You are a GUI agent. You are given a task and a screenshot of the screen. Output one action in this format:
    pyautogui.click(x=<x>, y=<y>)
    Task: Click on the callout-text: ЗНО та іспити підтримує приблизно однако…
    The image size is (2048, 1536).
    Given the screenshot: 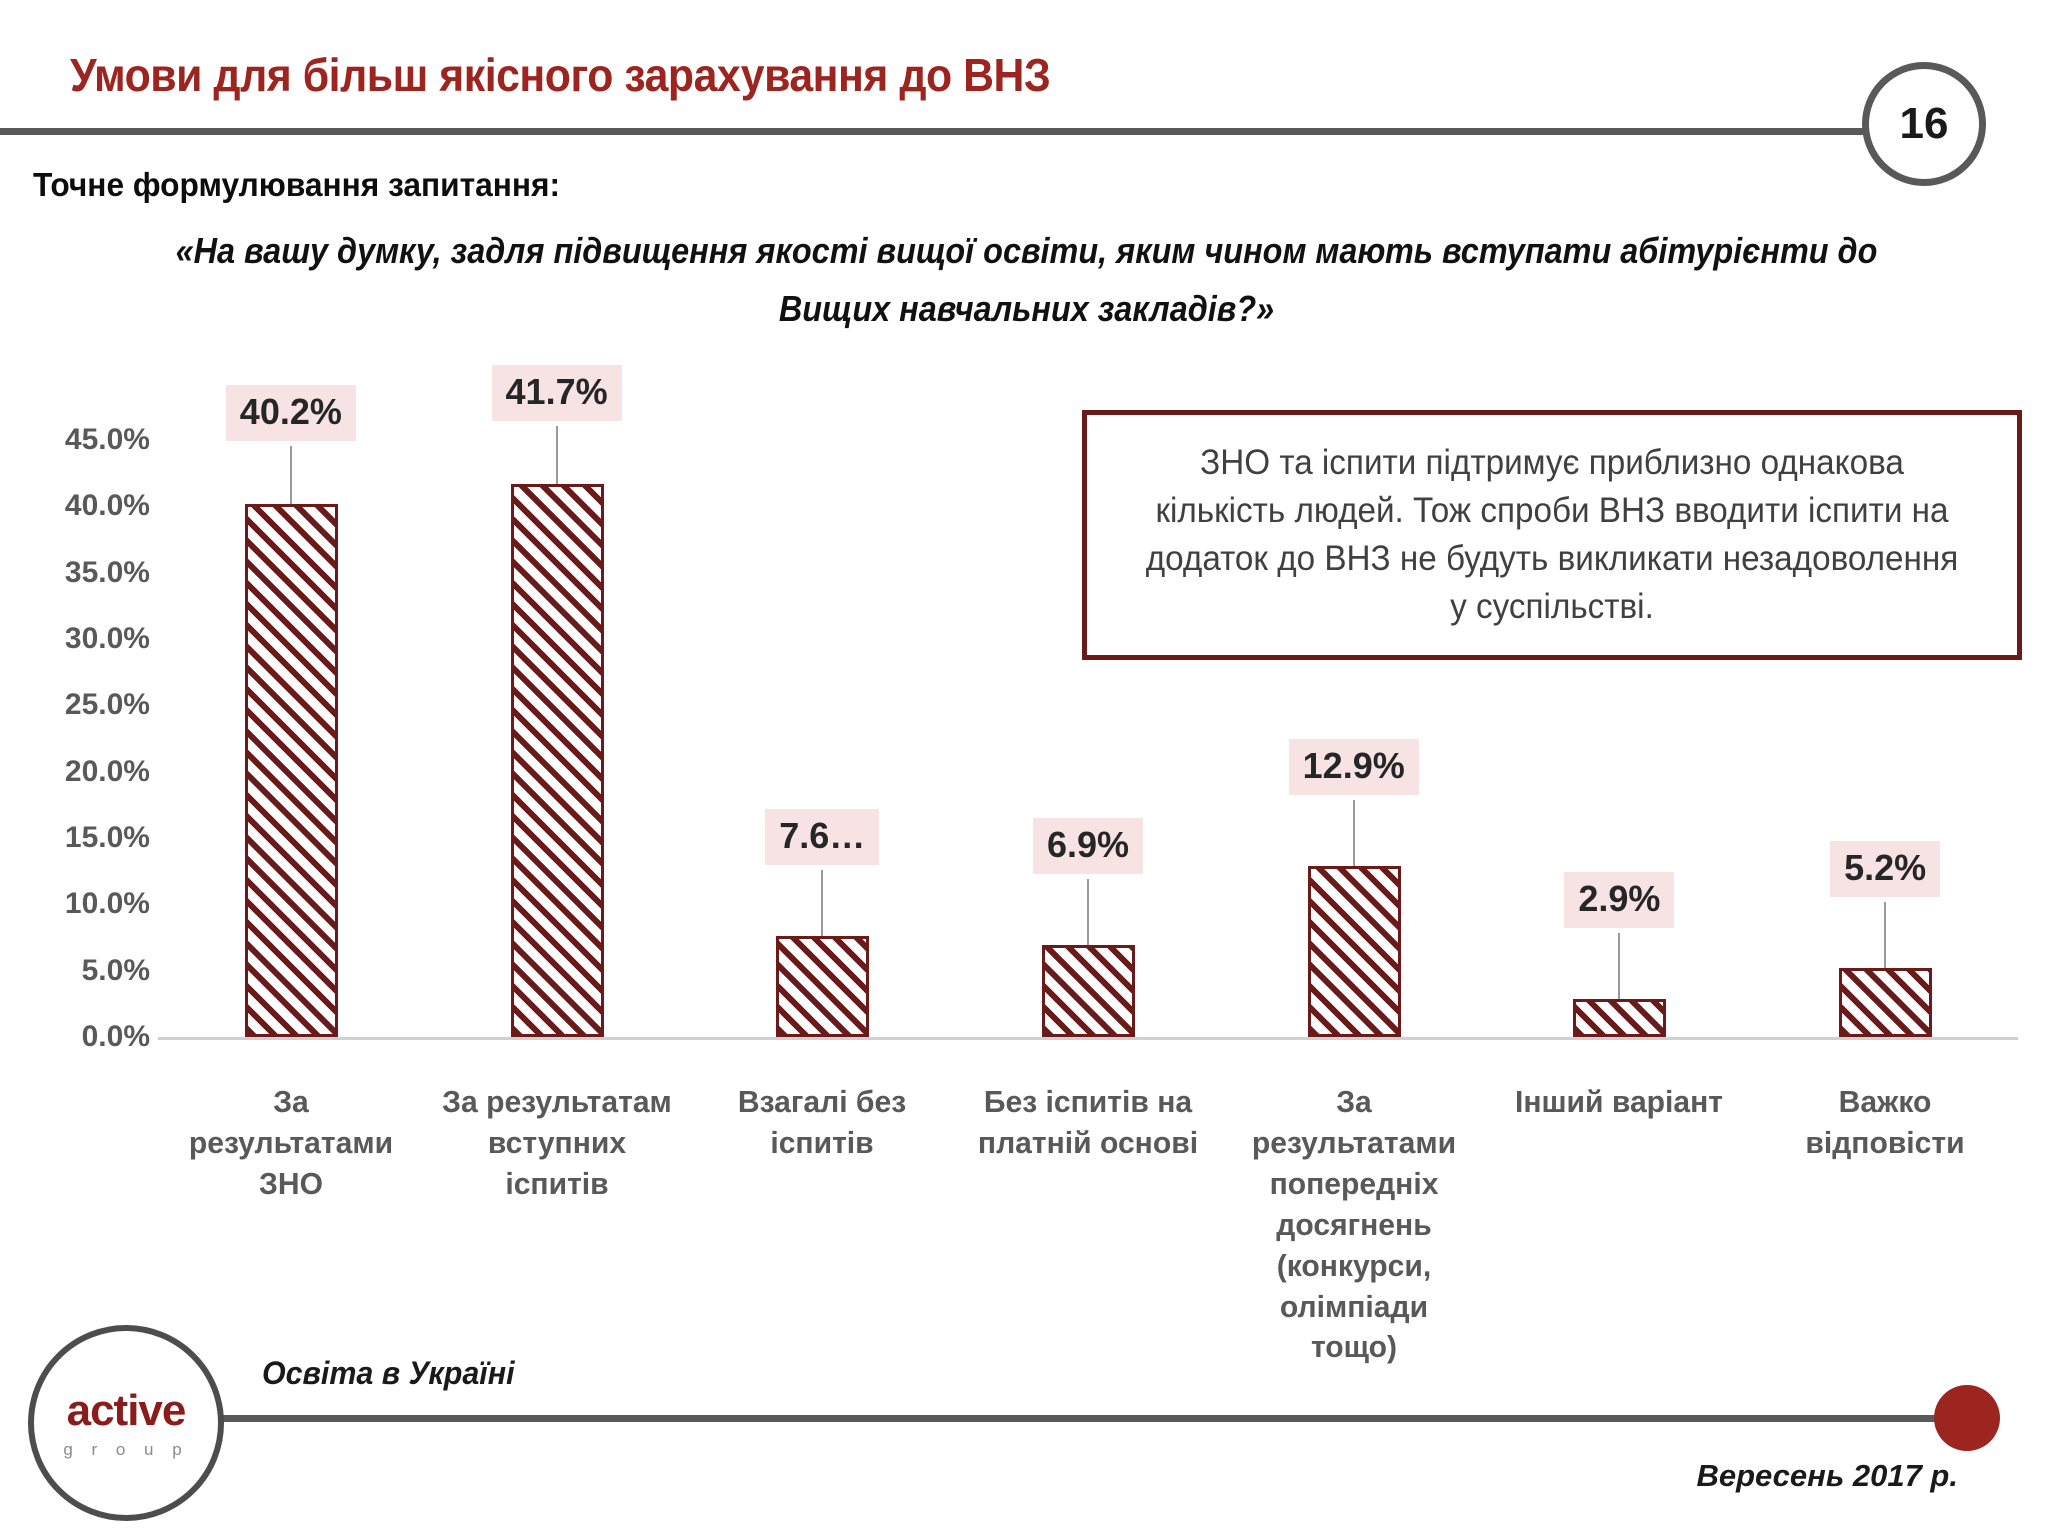 What is the action you would take?
    pyautogui.click(x=1552, y=534)
    